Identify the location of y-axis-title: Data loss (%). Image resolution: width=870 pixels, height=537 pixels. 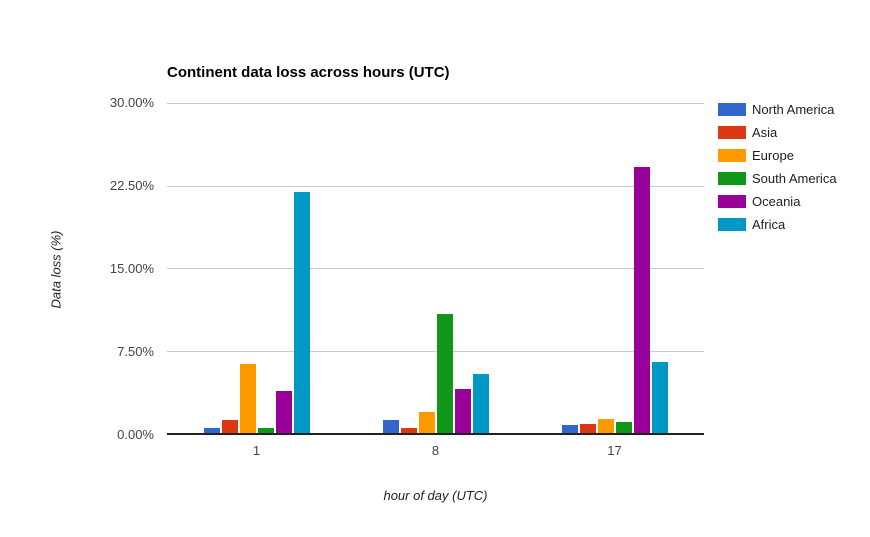
(56, 269).